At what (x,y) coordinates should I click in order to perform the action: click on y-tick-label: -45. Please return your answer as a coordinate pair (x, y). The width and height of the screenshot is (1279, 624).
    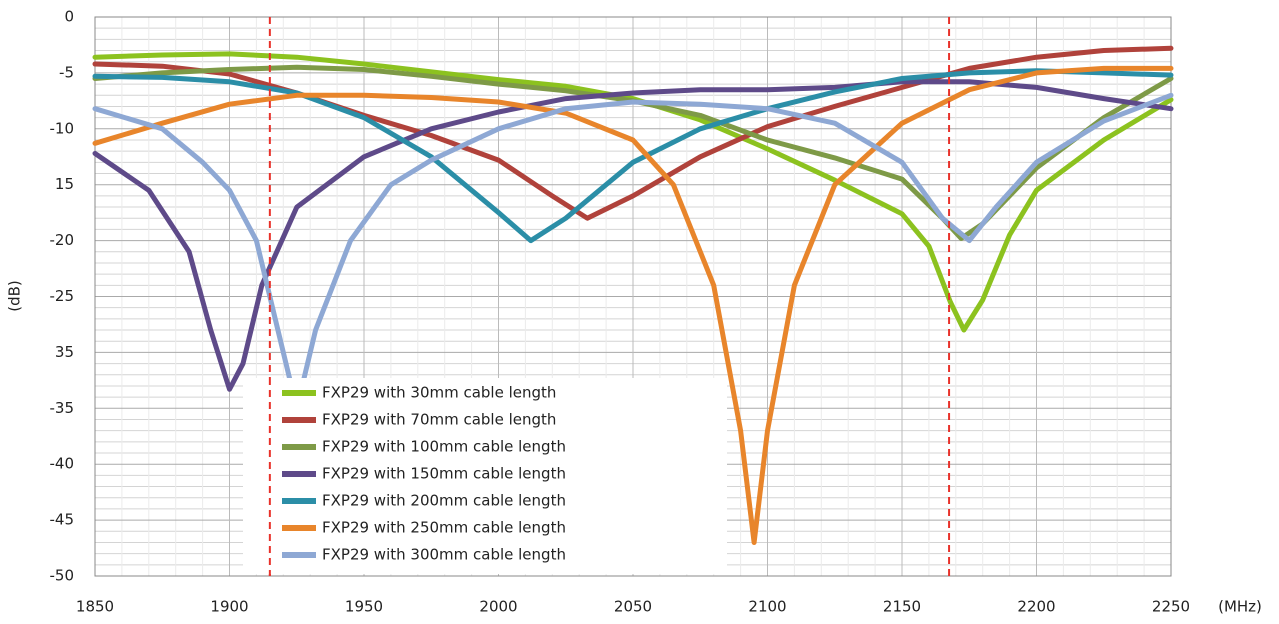
    Looking at the image, I should click on (62, 520).